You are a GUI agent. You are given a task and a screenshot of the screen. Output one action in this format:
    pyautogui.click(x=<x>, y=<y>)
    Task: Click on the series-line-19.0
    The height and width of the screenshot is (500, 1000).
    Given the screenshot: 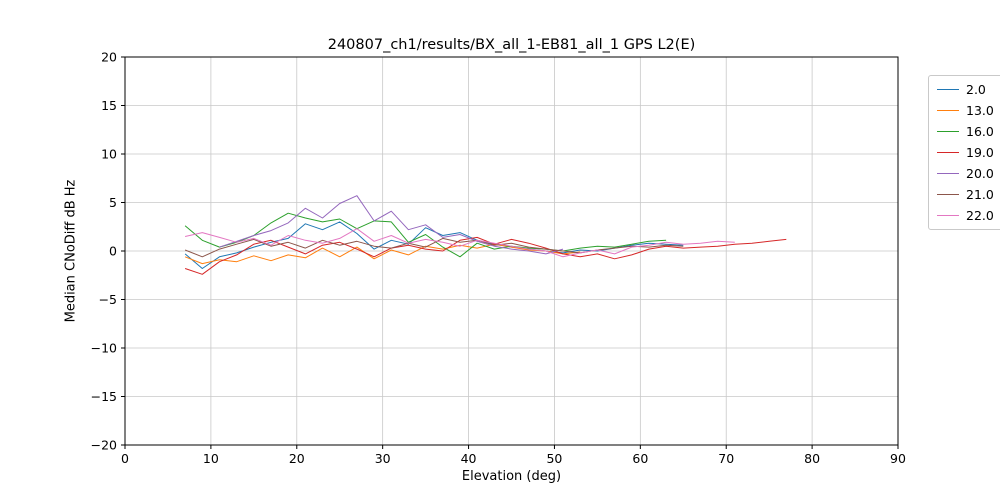 What is the action you would take?
    pyautogui.click(x=485, y=255)
    